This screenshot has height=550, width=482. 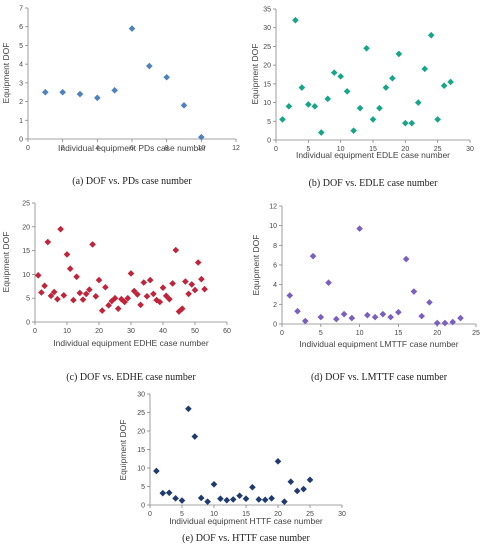 What do you see at coordinates (21, 27) in the screenshot?
I see `y-tick-label: 6` at bounding box center [21, 27].